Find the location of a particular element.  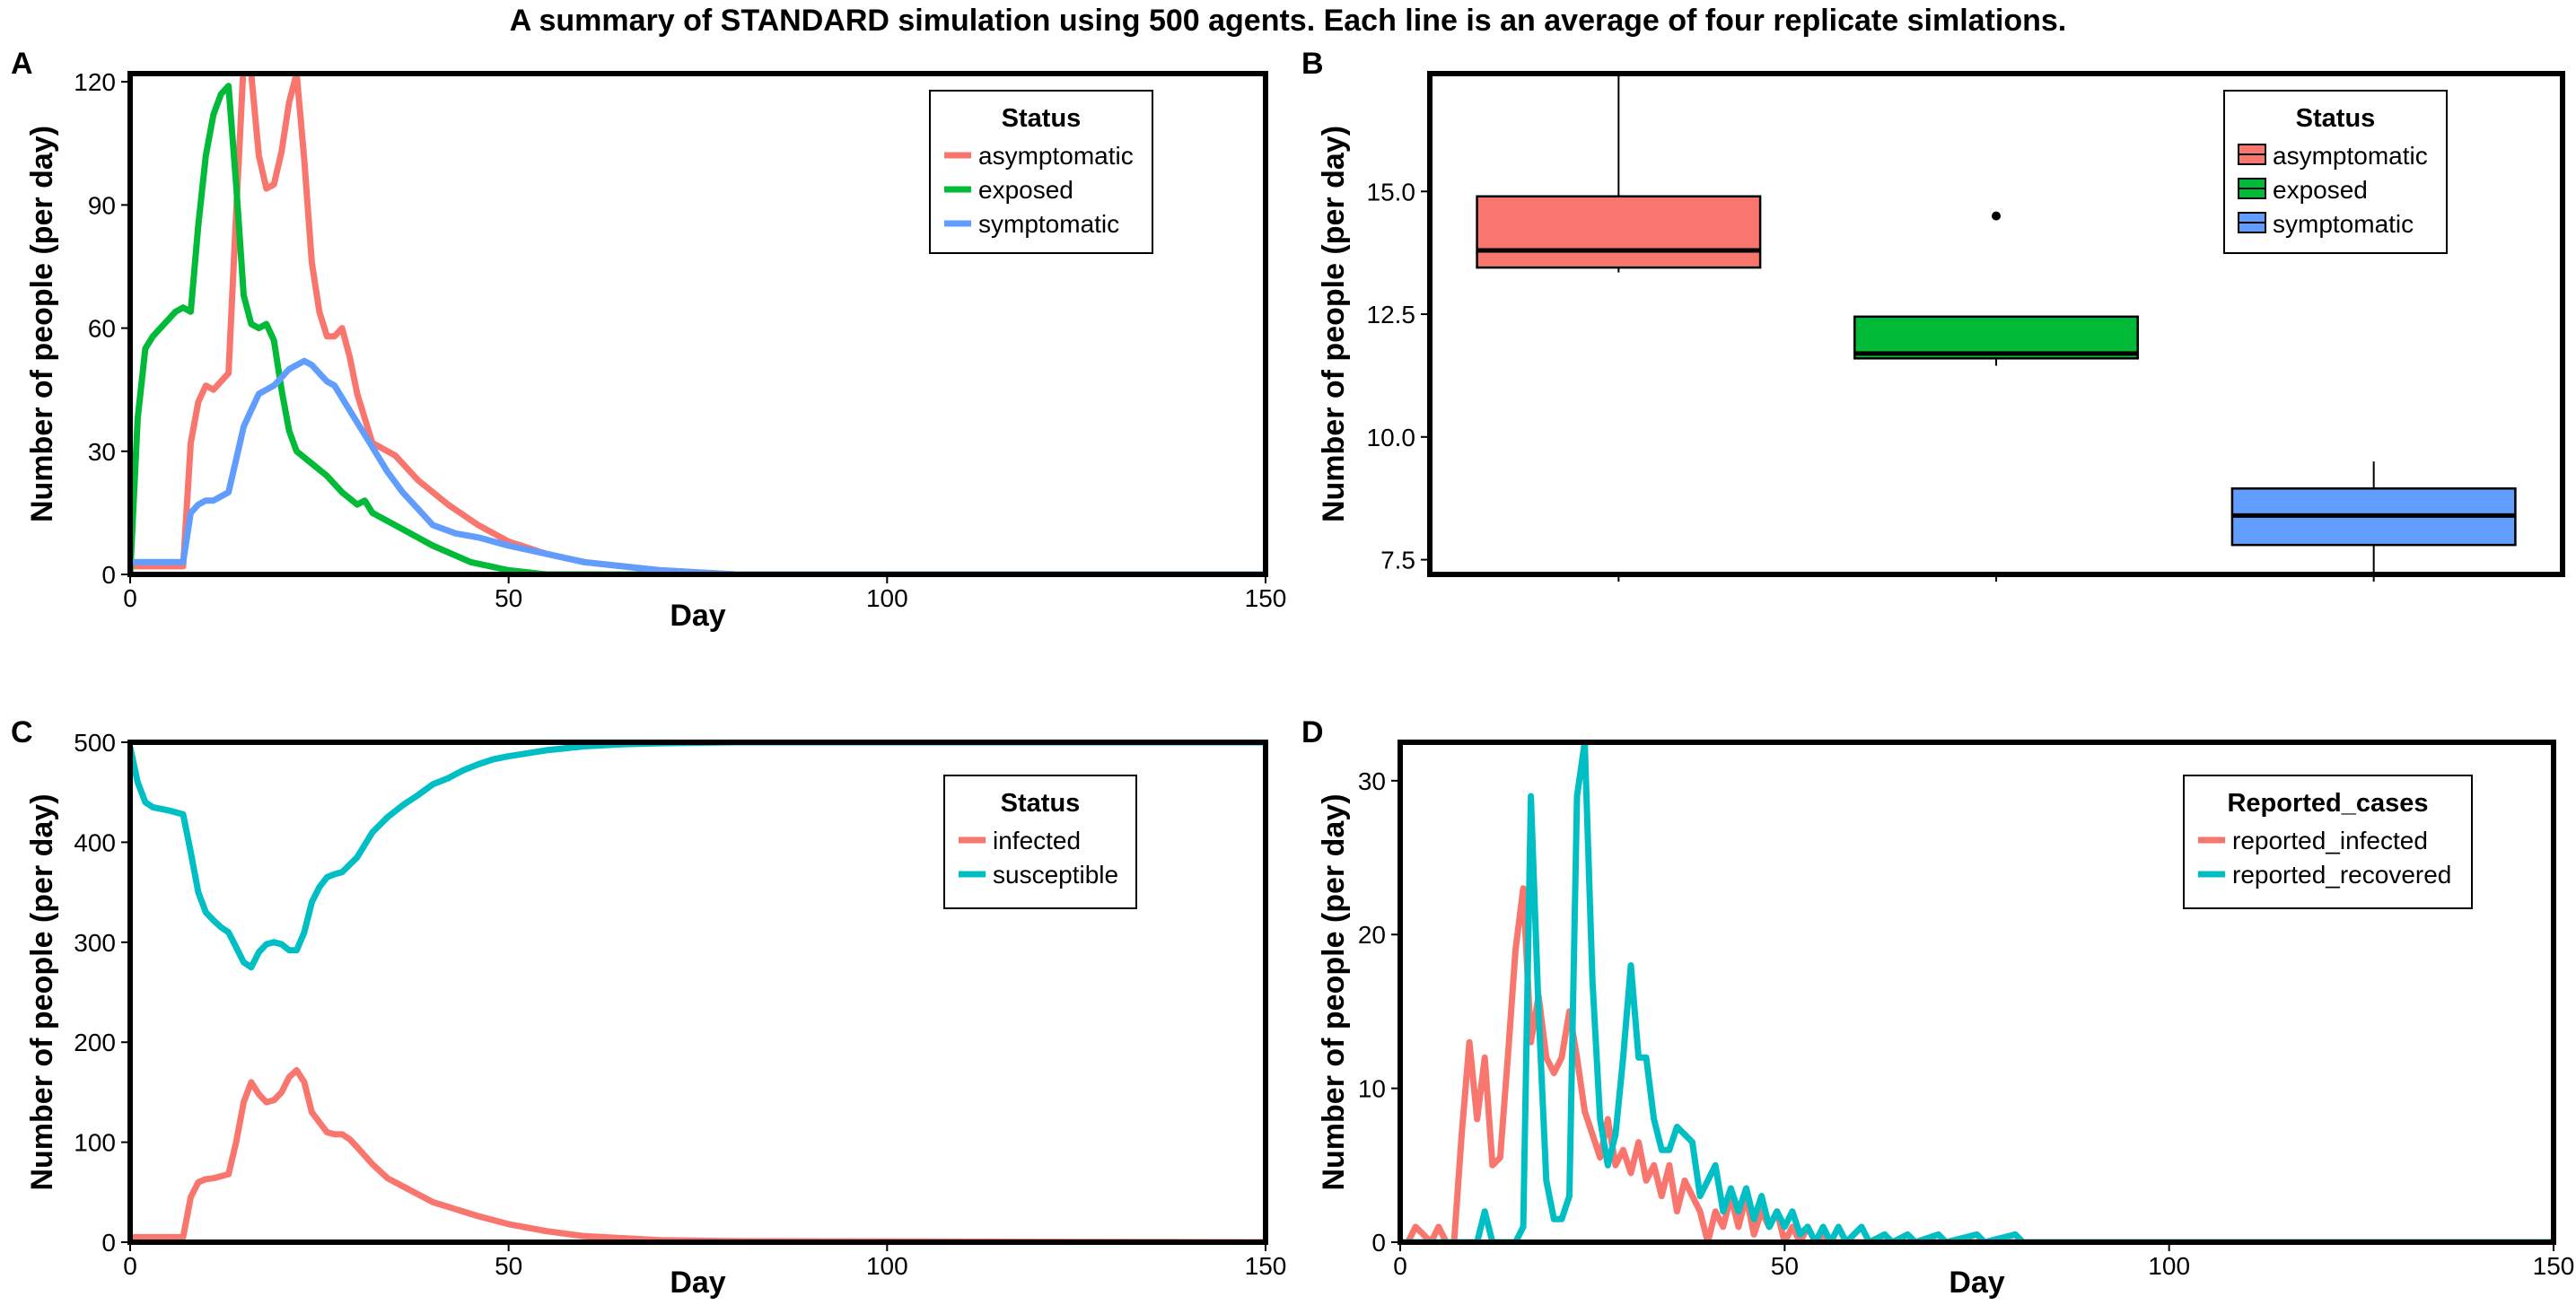

y-tick-label: 15.0 is located at coordinates (1391, 192).